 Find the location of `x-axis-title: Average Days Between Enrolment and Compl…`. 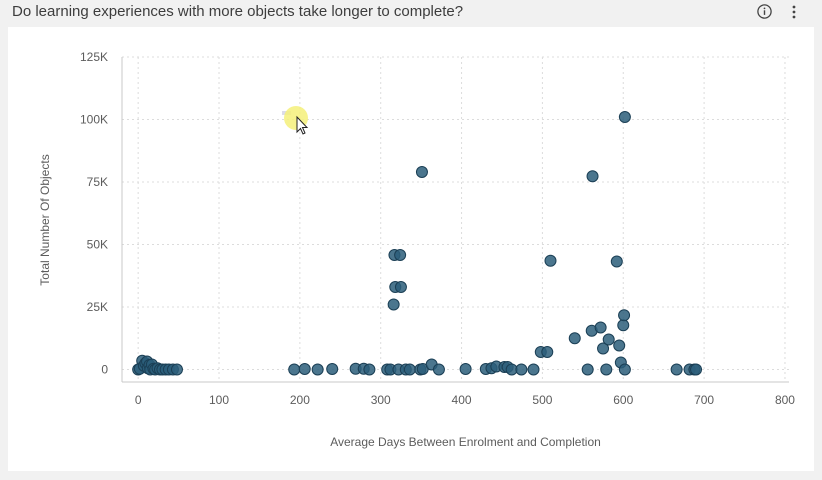

x-axis-title: Average Days Between Enrolment and Compl… is located at coordinates (465, 442).